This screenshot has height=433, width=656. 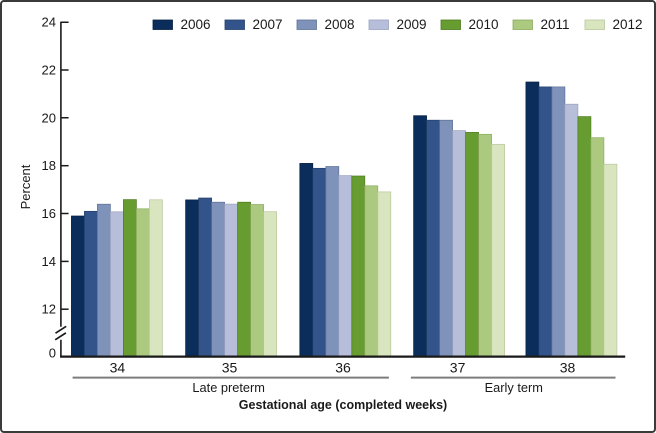 What do you see at coordinates (484, 24) in the screenshot?
I see `svg-text: 2010` at bounding box center [484, 24].